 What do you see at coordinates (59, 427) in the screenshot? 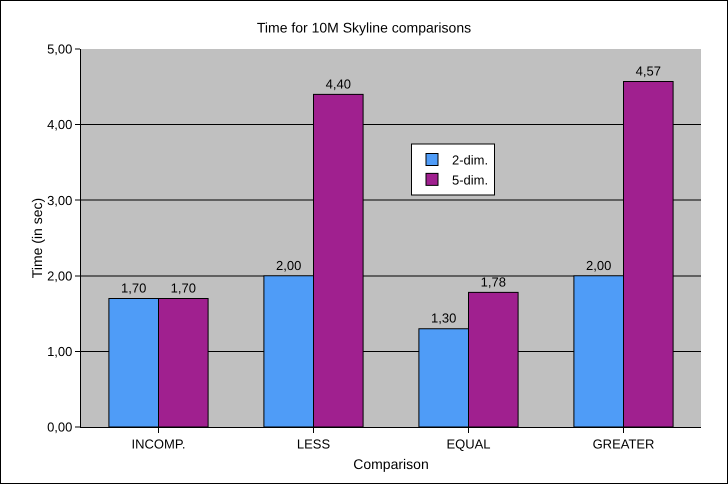
I see `y-tick-label: 0,00` at bounding box center [59, 427].